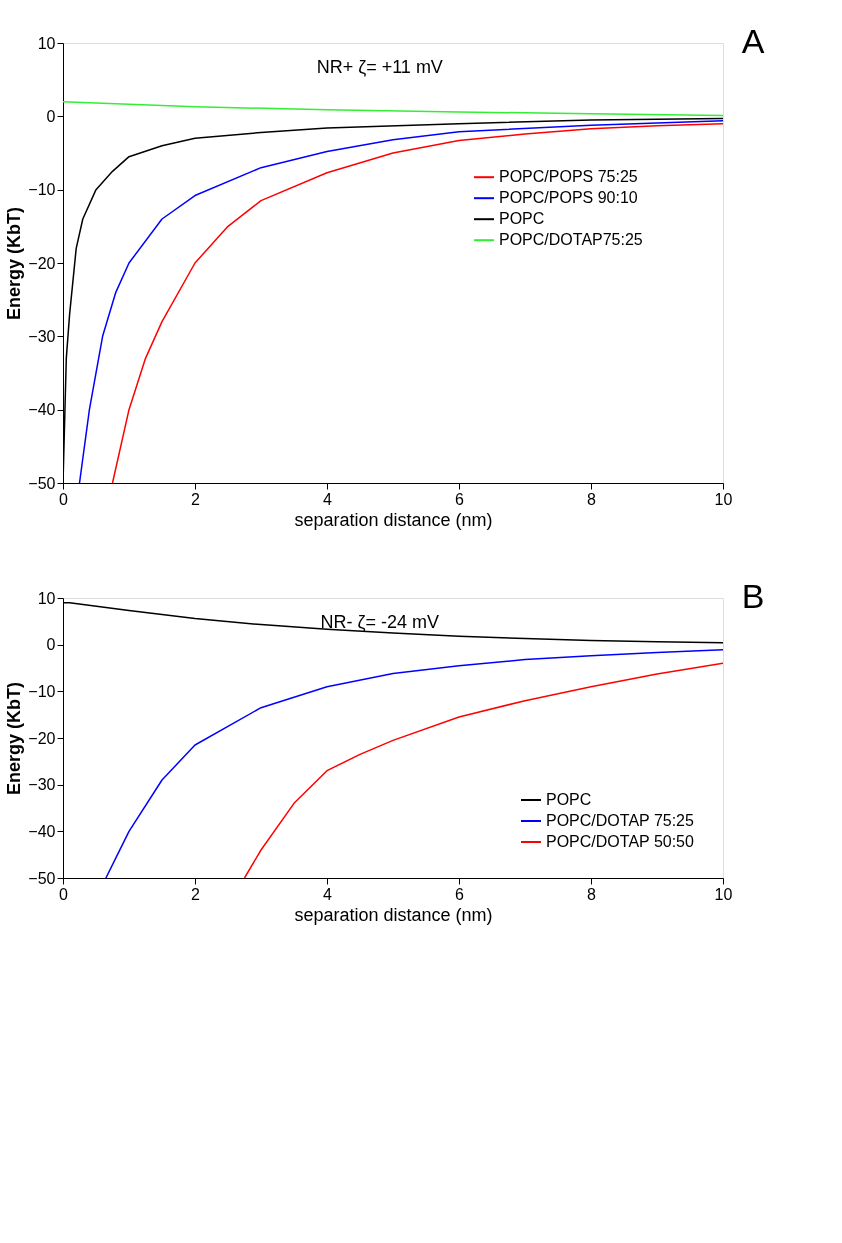 This screenshot has width=842, height=1243. What do you see at coordinates (753, 41) in the screenshot?
I see `text: A` at bounding box center [753, 41].